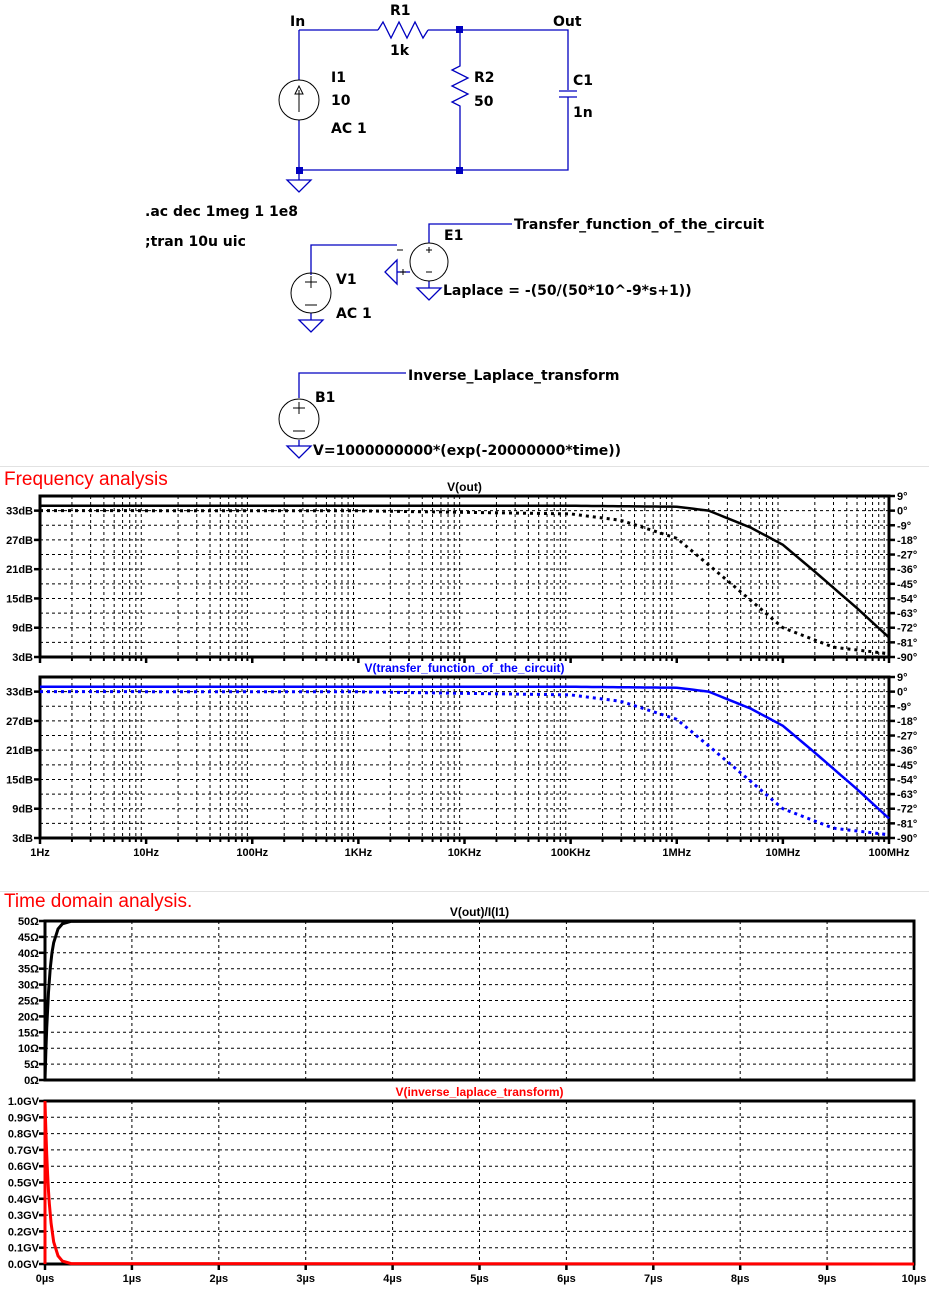  What do you see at coordinates (653, 1279) in the screenshot?
I see `x-tick-label: 7µs` at bounding box center [653, 1279].